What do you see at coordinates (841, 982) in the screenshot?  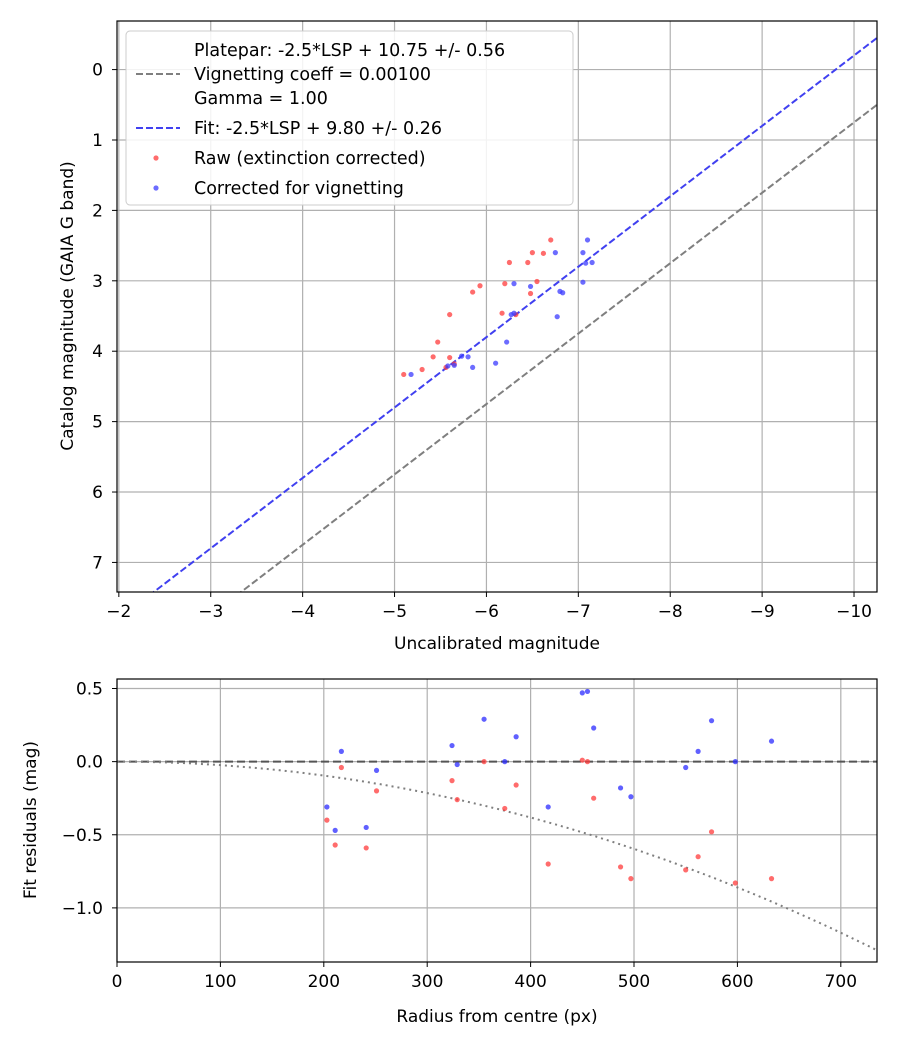 I see `x-tick-label: 700` at bounding box center [841, 982].